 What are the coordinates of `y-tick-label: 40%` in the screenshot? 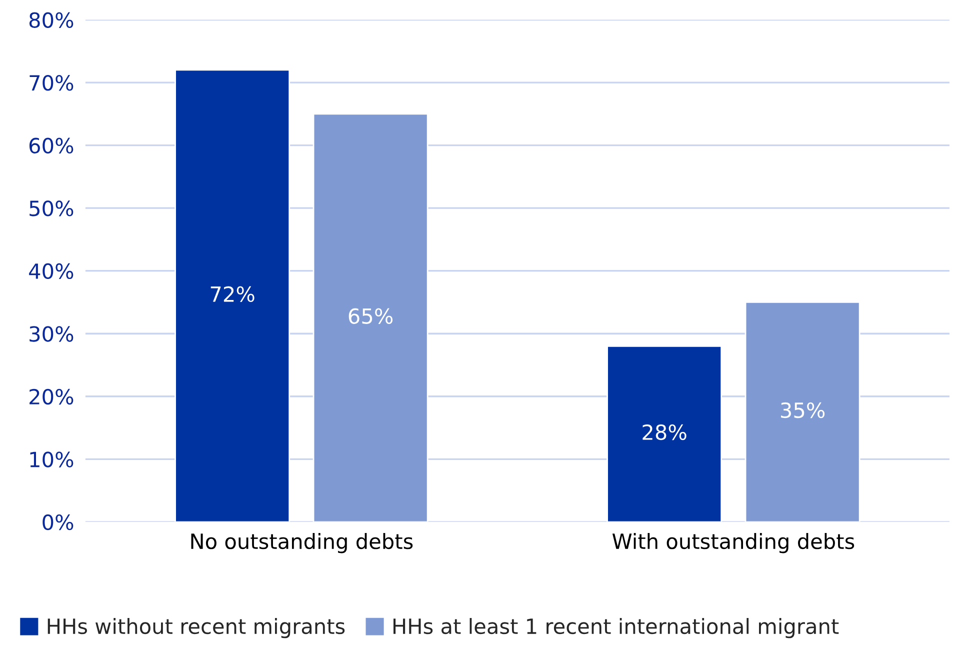 It's located at (51, 271).